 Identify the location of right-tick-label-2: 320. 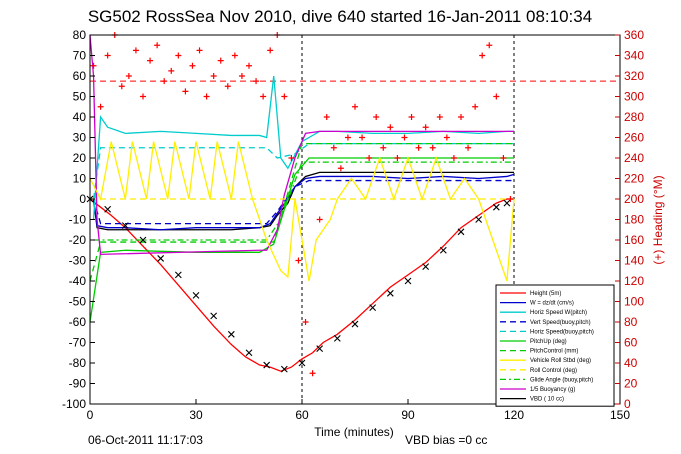
(634, 76).